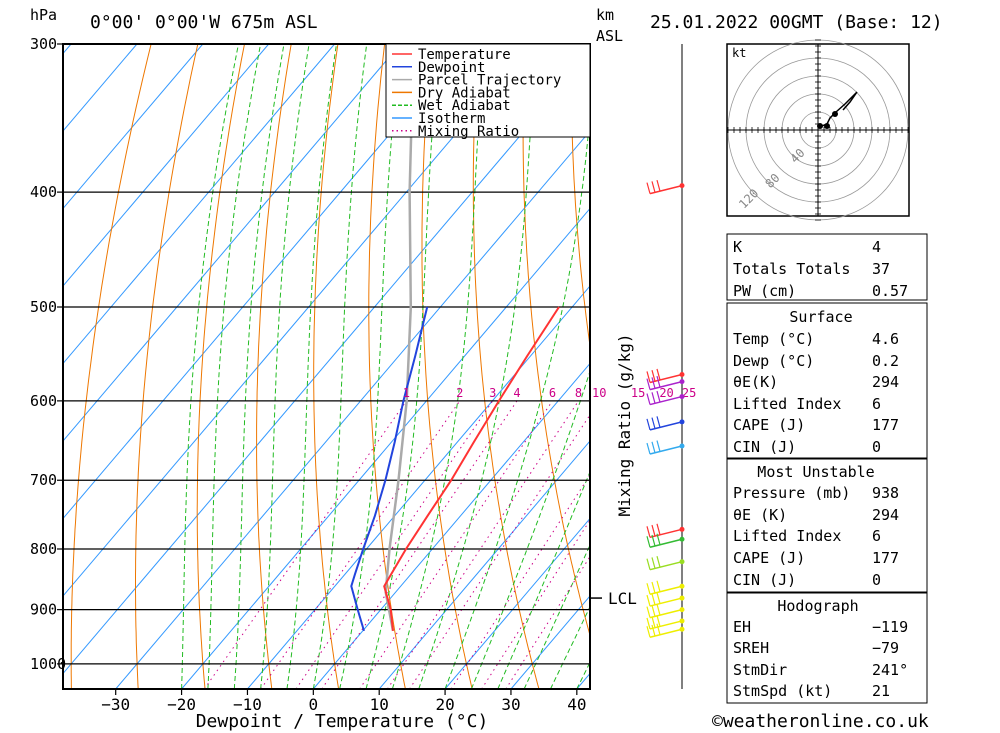  Describe the element at coordinates (890, 627) in the screenshot. I see `hodograph-table-value: −119` at that location.